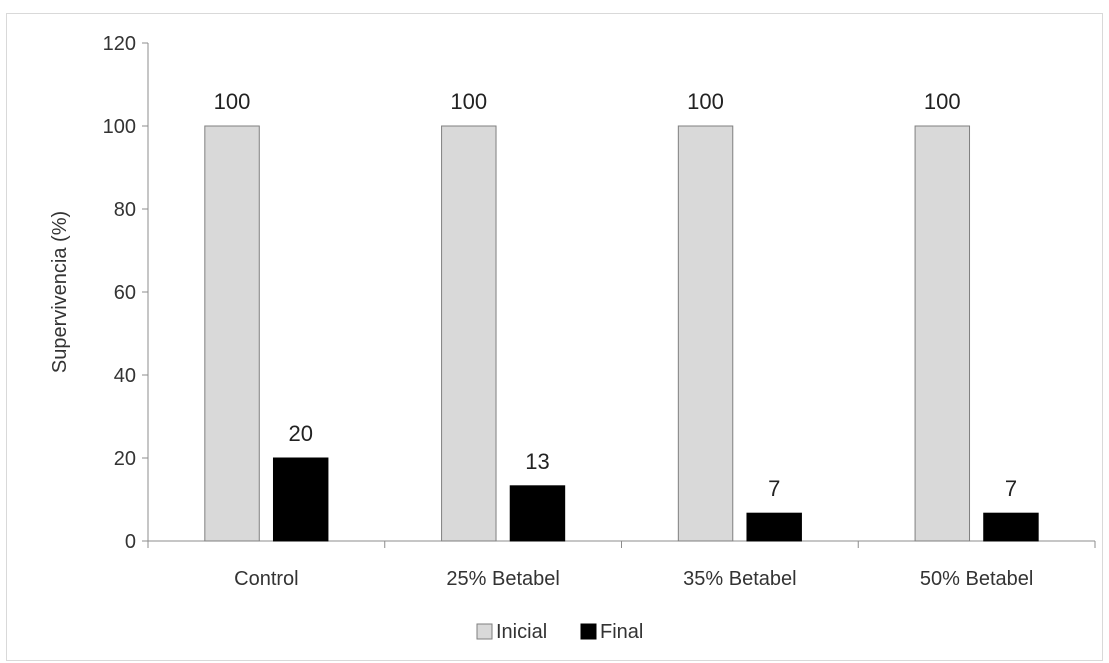  I want to click on x-tick-label: 35% Betabel, so click(739, 579).